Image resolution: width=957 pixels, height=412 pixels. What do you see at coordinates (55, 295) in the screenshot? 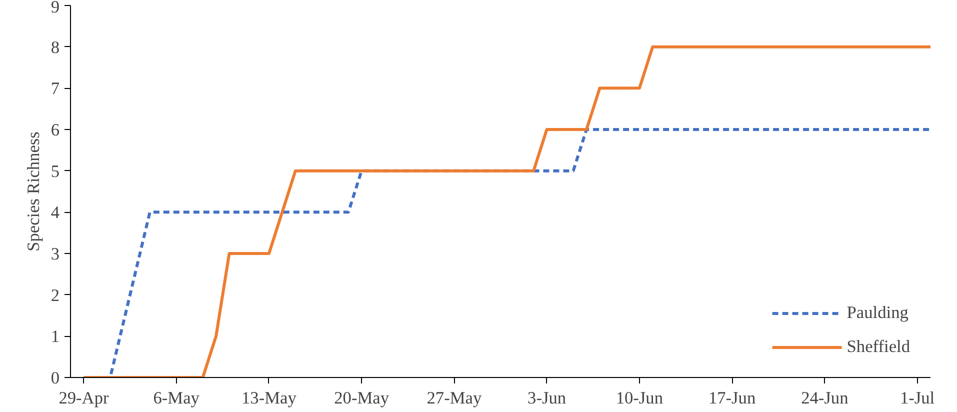
I see `y-tick-label: 2` at bounding box center [55, 295].